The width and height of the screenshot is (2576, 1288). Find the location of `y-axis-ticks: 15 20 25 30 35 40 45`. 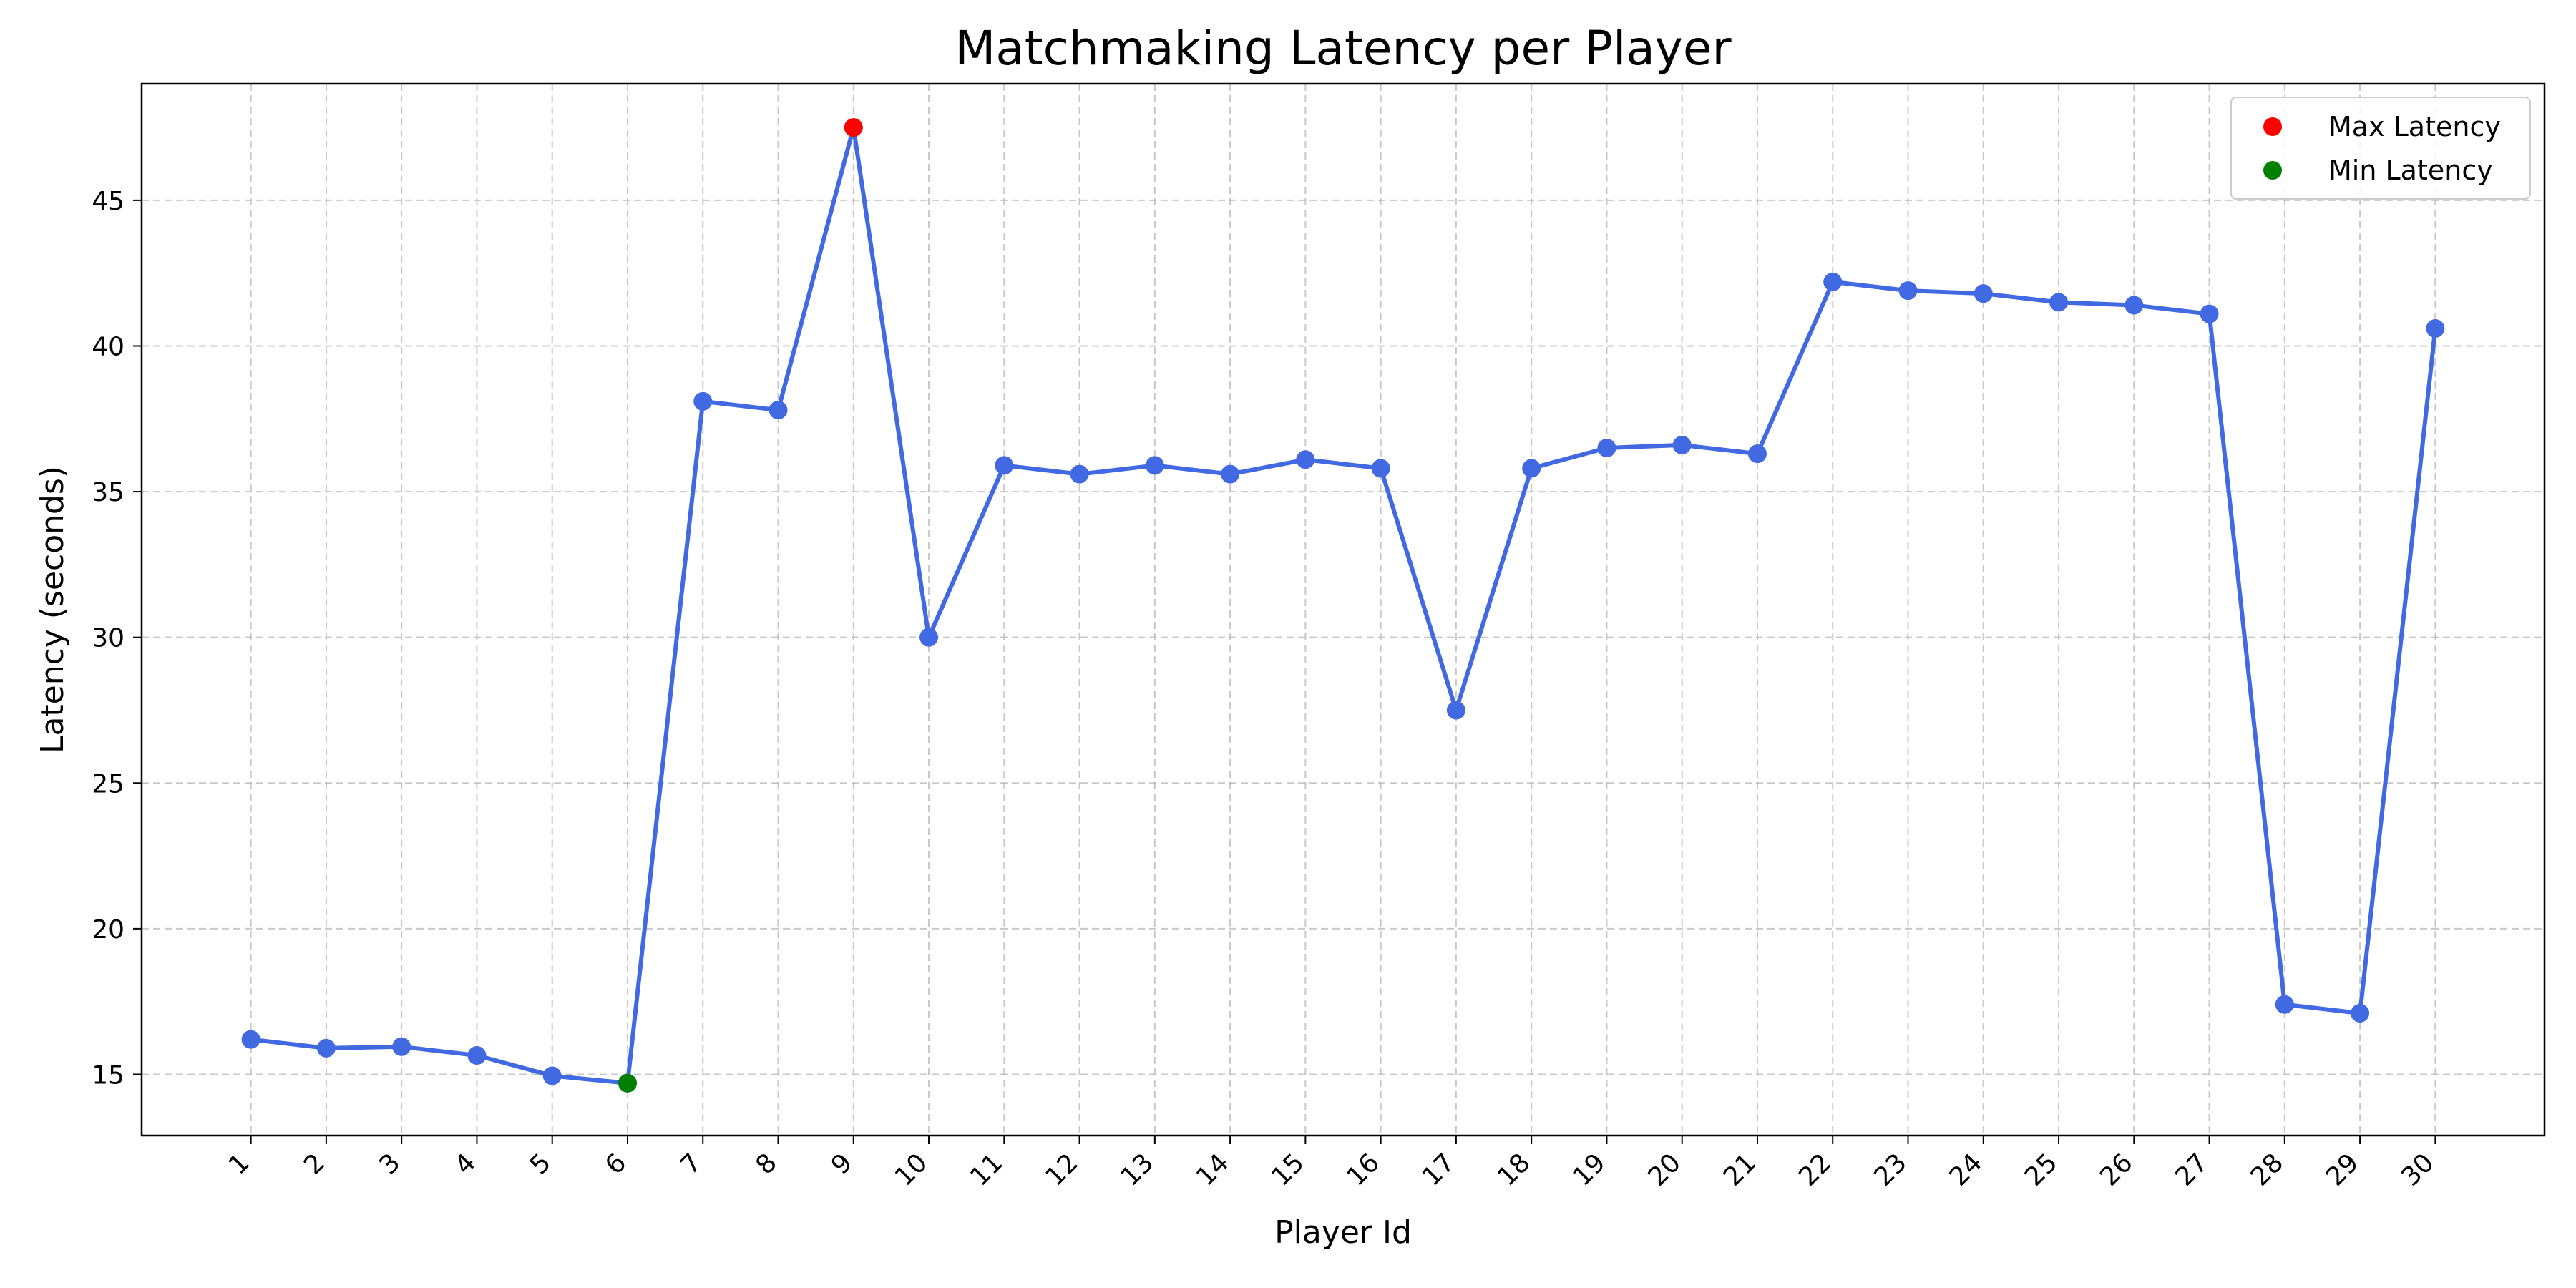

y-axis-ticks: 15 20 25 30 35 40 45 is located at coordinates (117, 638).